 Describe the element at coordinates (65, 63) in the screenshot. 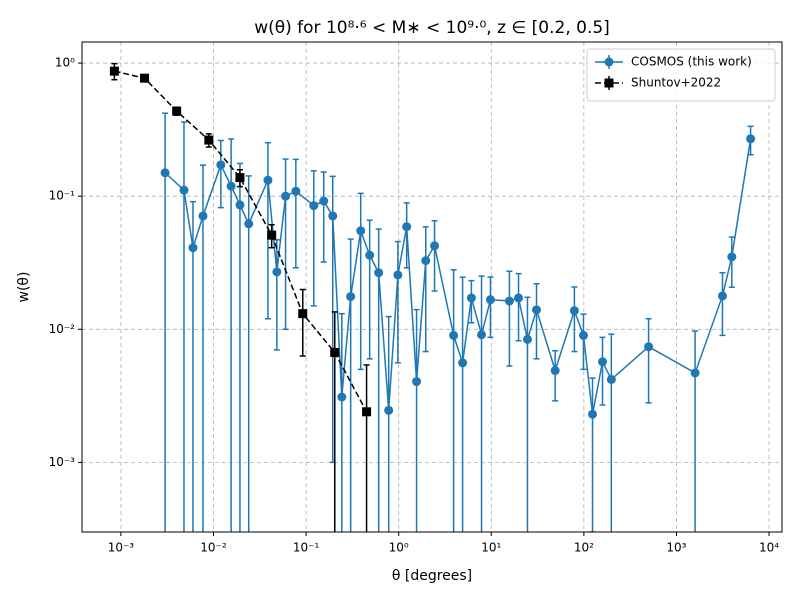

I see `y-tick-label: 10⁰` at that location.